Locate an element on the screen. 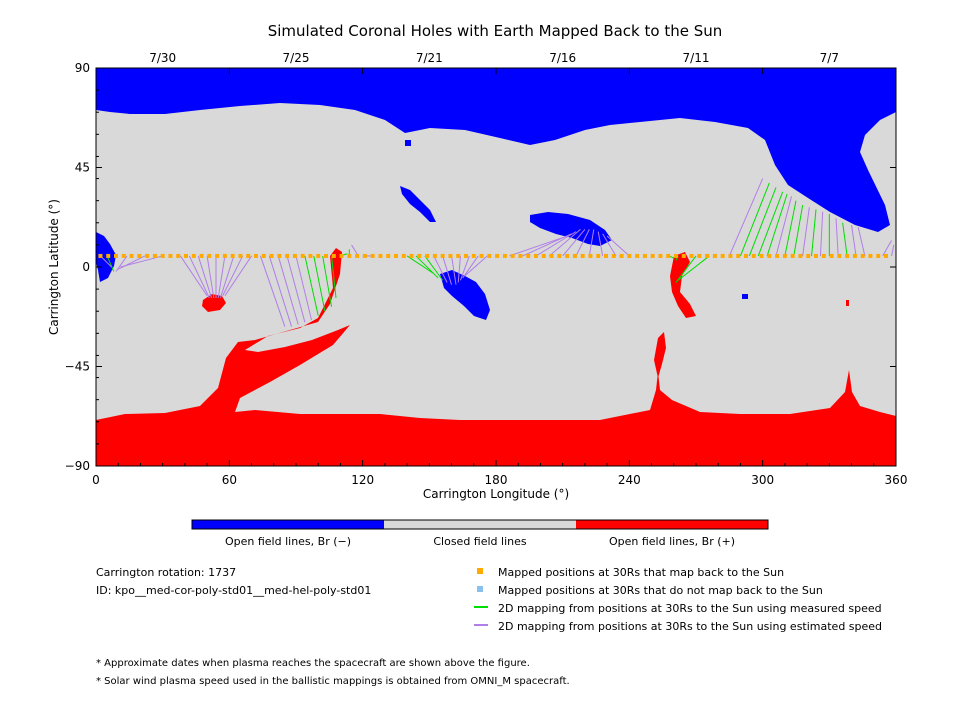  colorbar-label-positive: Open field lines, Br (+) is located at coordinates (672, 541).